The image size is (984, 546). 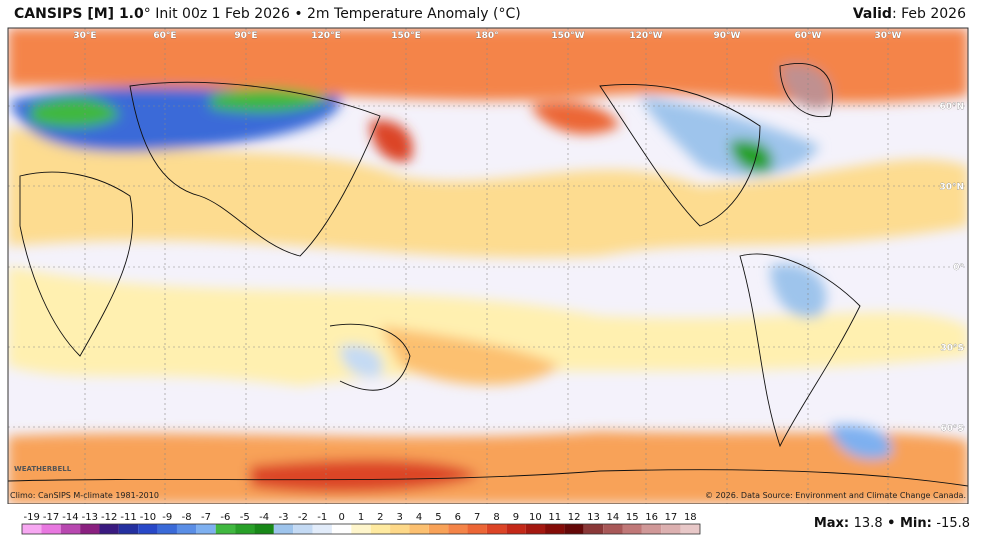 What do you see at coordinates (84, 495) in the screenshot?
I see `climo-note: Climo: CanSIPS M-climate 1981-2010` at bounding box center [84, 495].